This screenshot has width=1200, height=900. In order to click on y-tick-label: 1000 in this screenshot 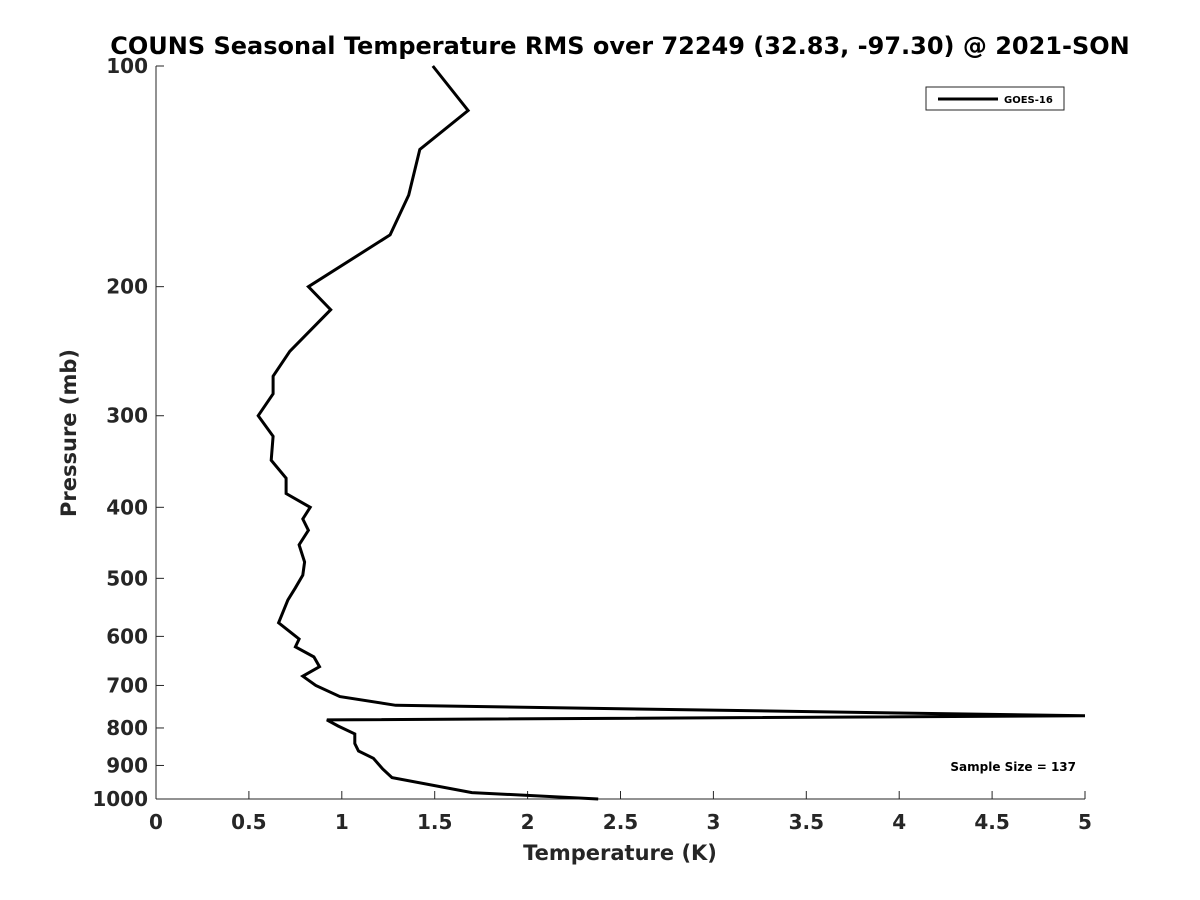, I will do `click(120, 799)`.